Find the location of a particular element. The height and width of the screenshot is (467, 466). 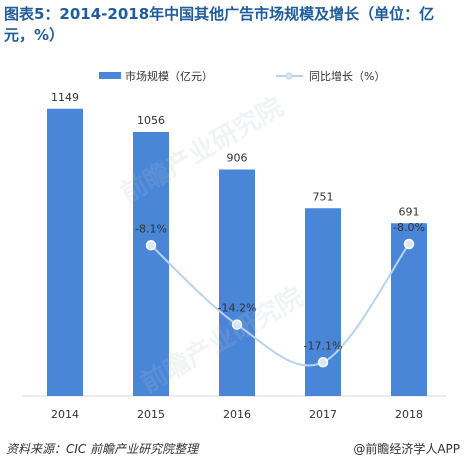

x-tick-2016: 2016 is located at coordinates (237, 414).